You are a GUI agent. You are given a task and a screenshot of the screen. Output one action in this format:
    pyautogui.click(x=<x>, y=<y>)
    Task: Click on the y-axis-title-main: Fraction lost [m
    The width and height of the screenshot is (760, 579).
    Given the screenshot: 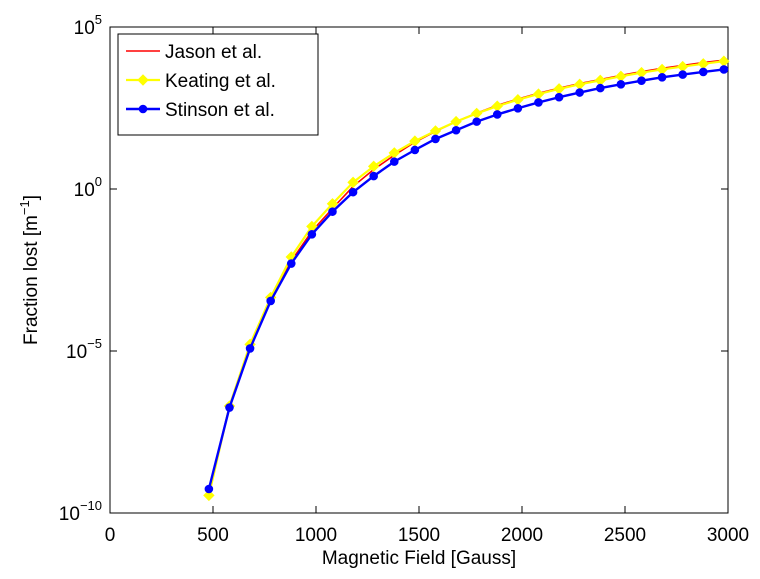 What is the action you would take?
    pyautogui.click(x=31, y=280)
    